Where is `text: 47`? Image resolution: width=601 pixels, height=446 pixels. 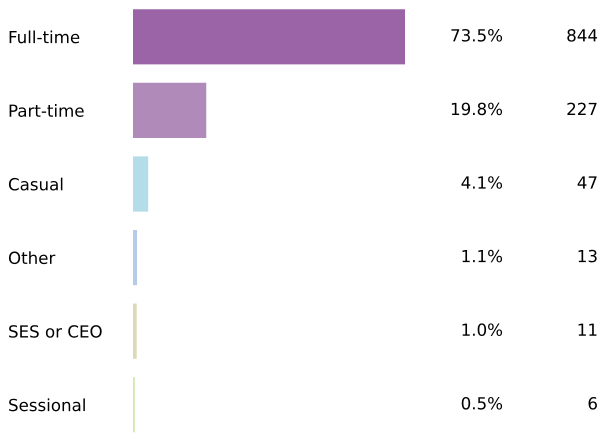 text: 47 is located at coordinates (587, 182).